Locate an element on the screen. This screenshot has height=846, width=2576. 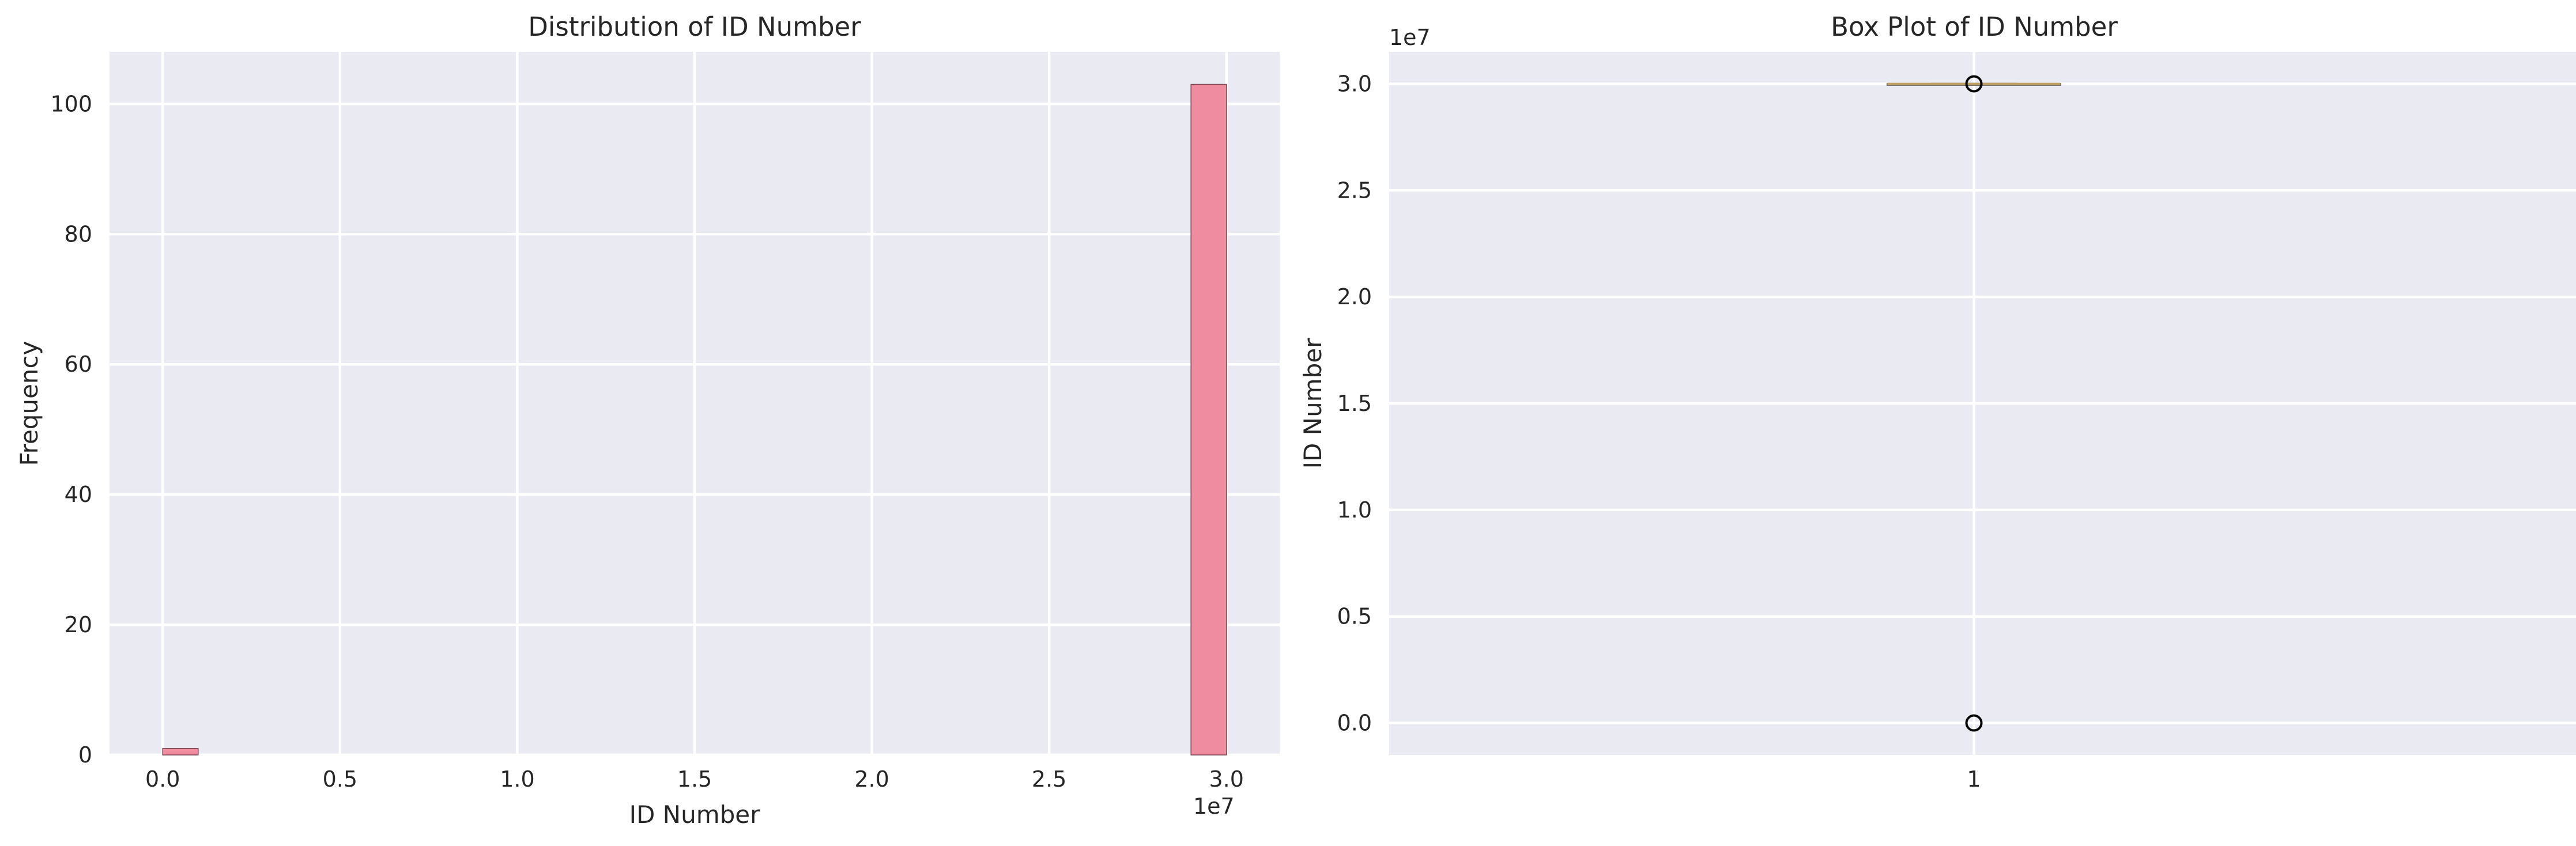
boxplot-marks is located at coordinates (1974, 404).